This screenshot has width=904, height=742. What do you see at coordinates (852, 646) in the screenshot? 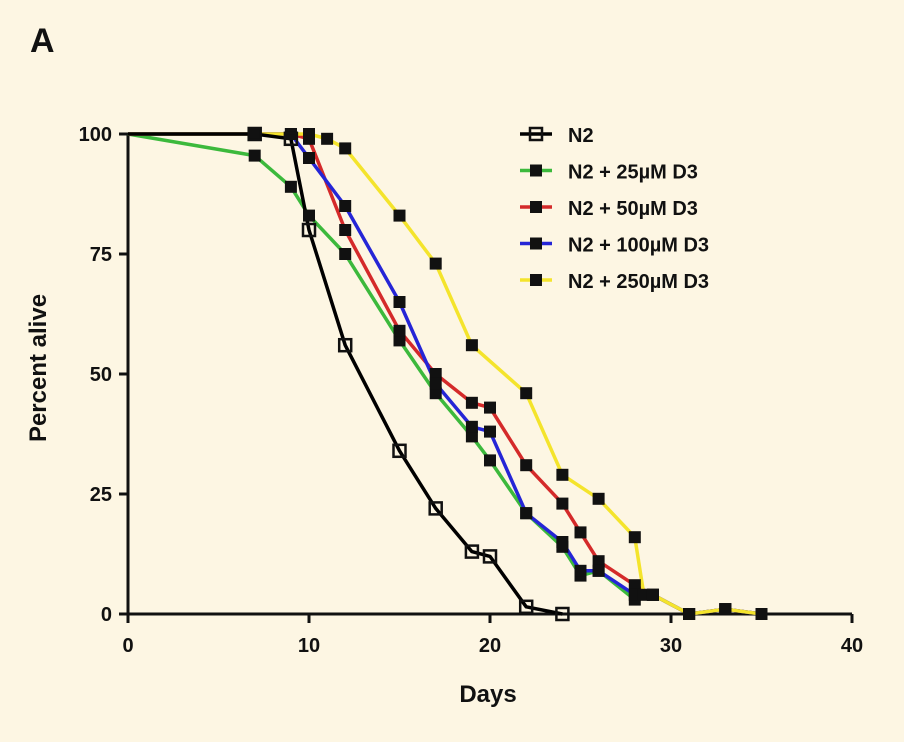
I see `x-tick-label: 40` at bounding box center [852, 646].